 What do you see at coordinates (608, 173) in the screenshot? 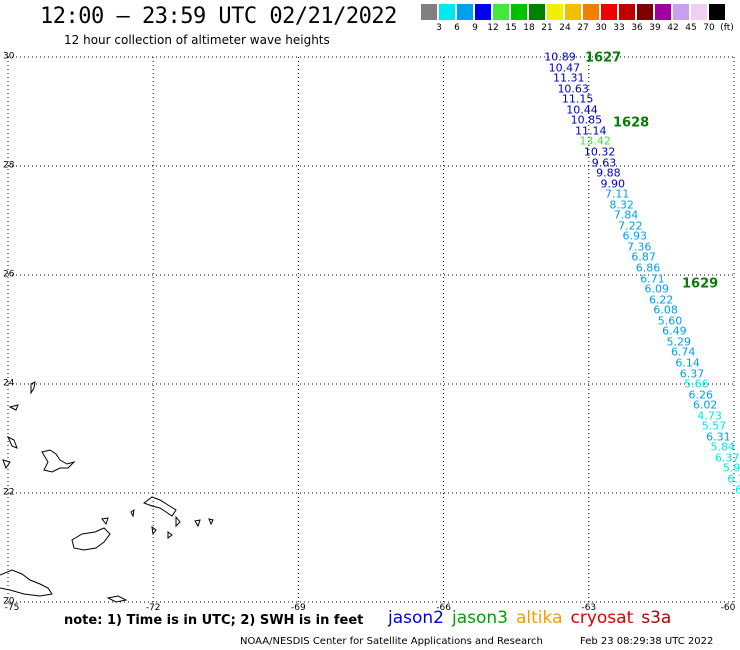
I see `wave-height-label: 9.88` at bounding box center [608, 173].